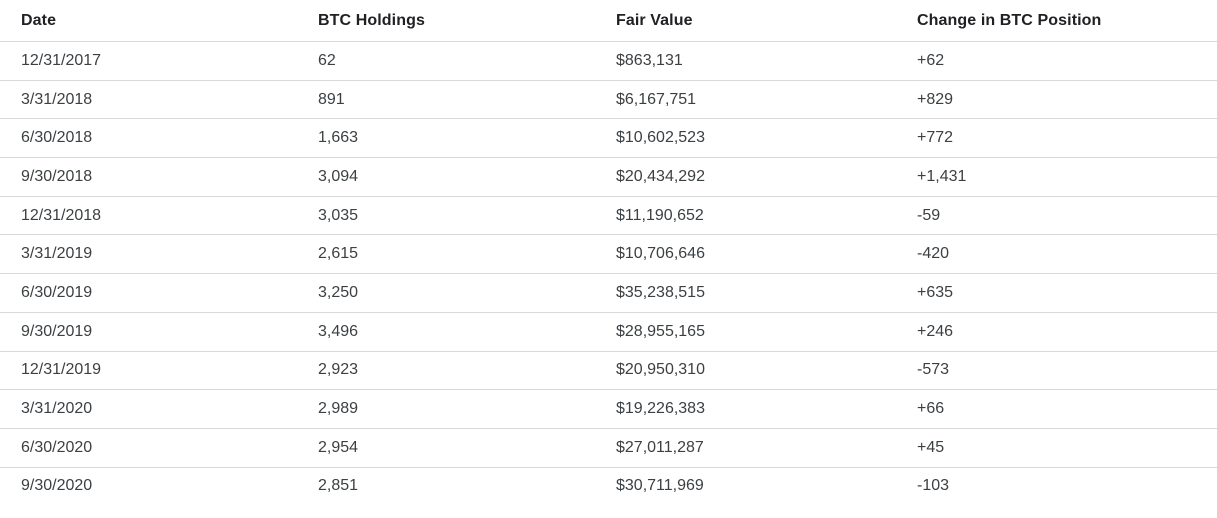 Image resolution: width=1217 pixels, height=518 pixels. I want to click on table-row: 3/31/2019 2,615 $10,706,646 -420, so click(608, 254).